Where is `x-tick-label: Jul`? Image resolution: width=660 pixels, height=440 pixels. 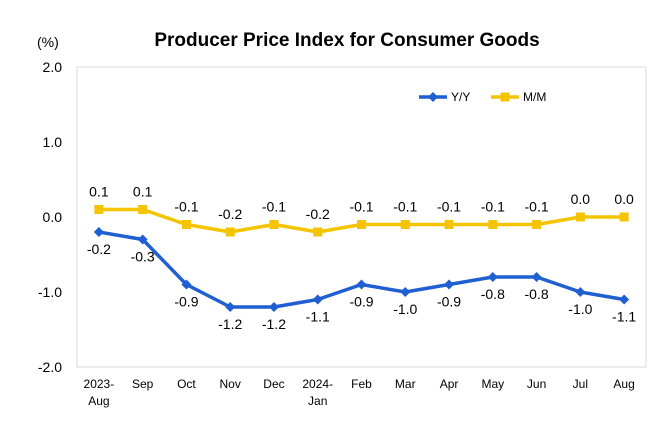
x-tick-label: Jul is located at coordinates (580, 384).